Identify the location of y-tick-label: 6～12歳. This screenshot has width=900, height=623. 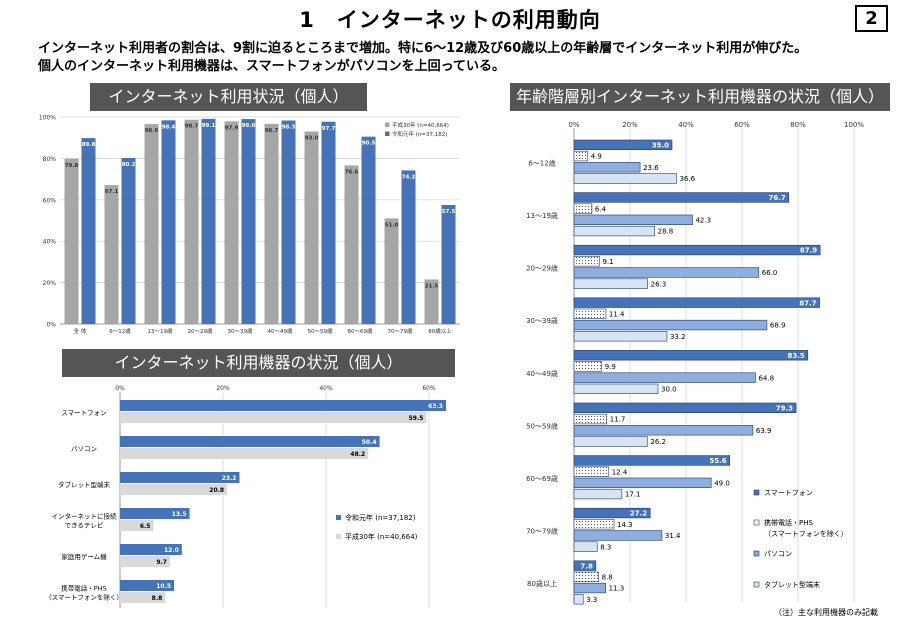
(541, 162).